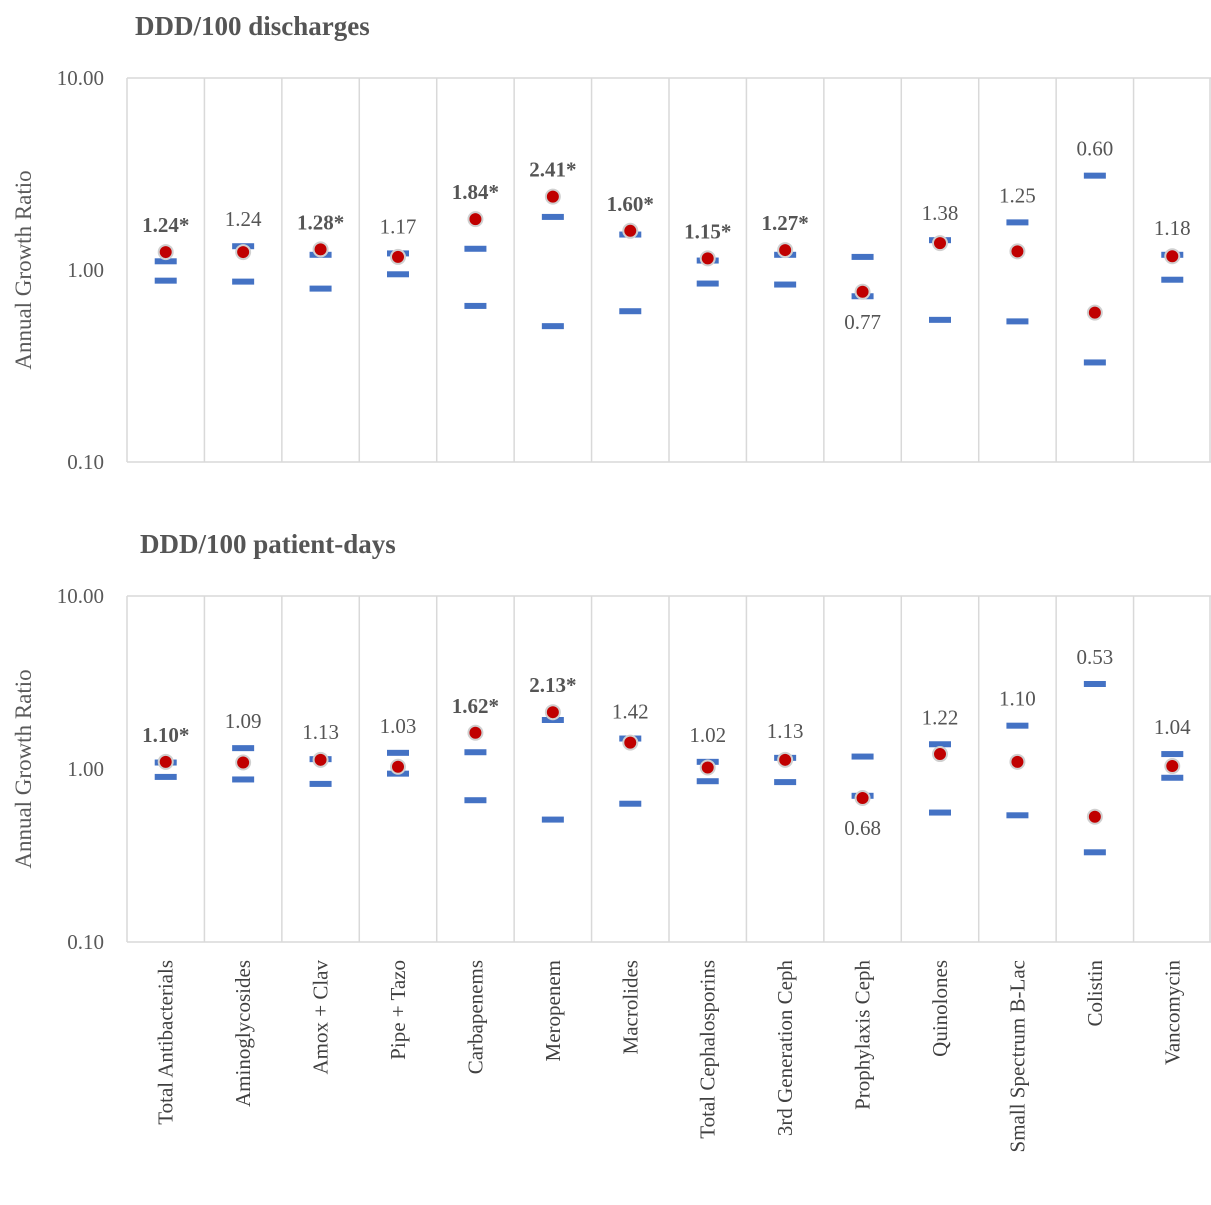 Image resolution: width=1211 pixels, height=1205 pixels. Describe the element at coordinates (475, 1017) in the screenshot. I see `category-label: Carbapenems` at that location.